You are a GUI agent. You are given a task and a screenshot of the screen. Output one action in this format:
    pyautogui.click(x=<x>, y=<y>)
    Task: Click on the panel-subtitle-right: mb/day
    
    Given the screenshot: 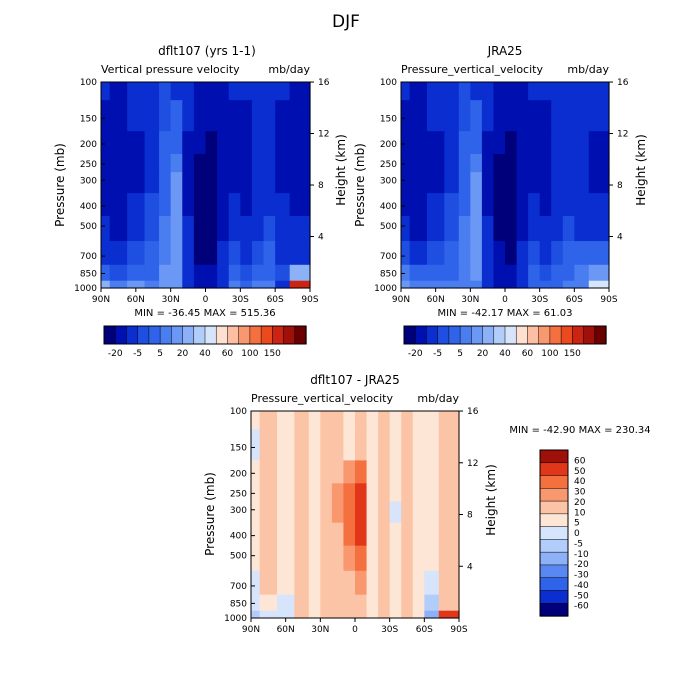 What is the action you would take?
    pyautogui.click(x=438, y=398)
    